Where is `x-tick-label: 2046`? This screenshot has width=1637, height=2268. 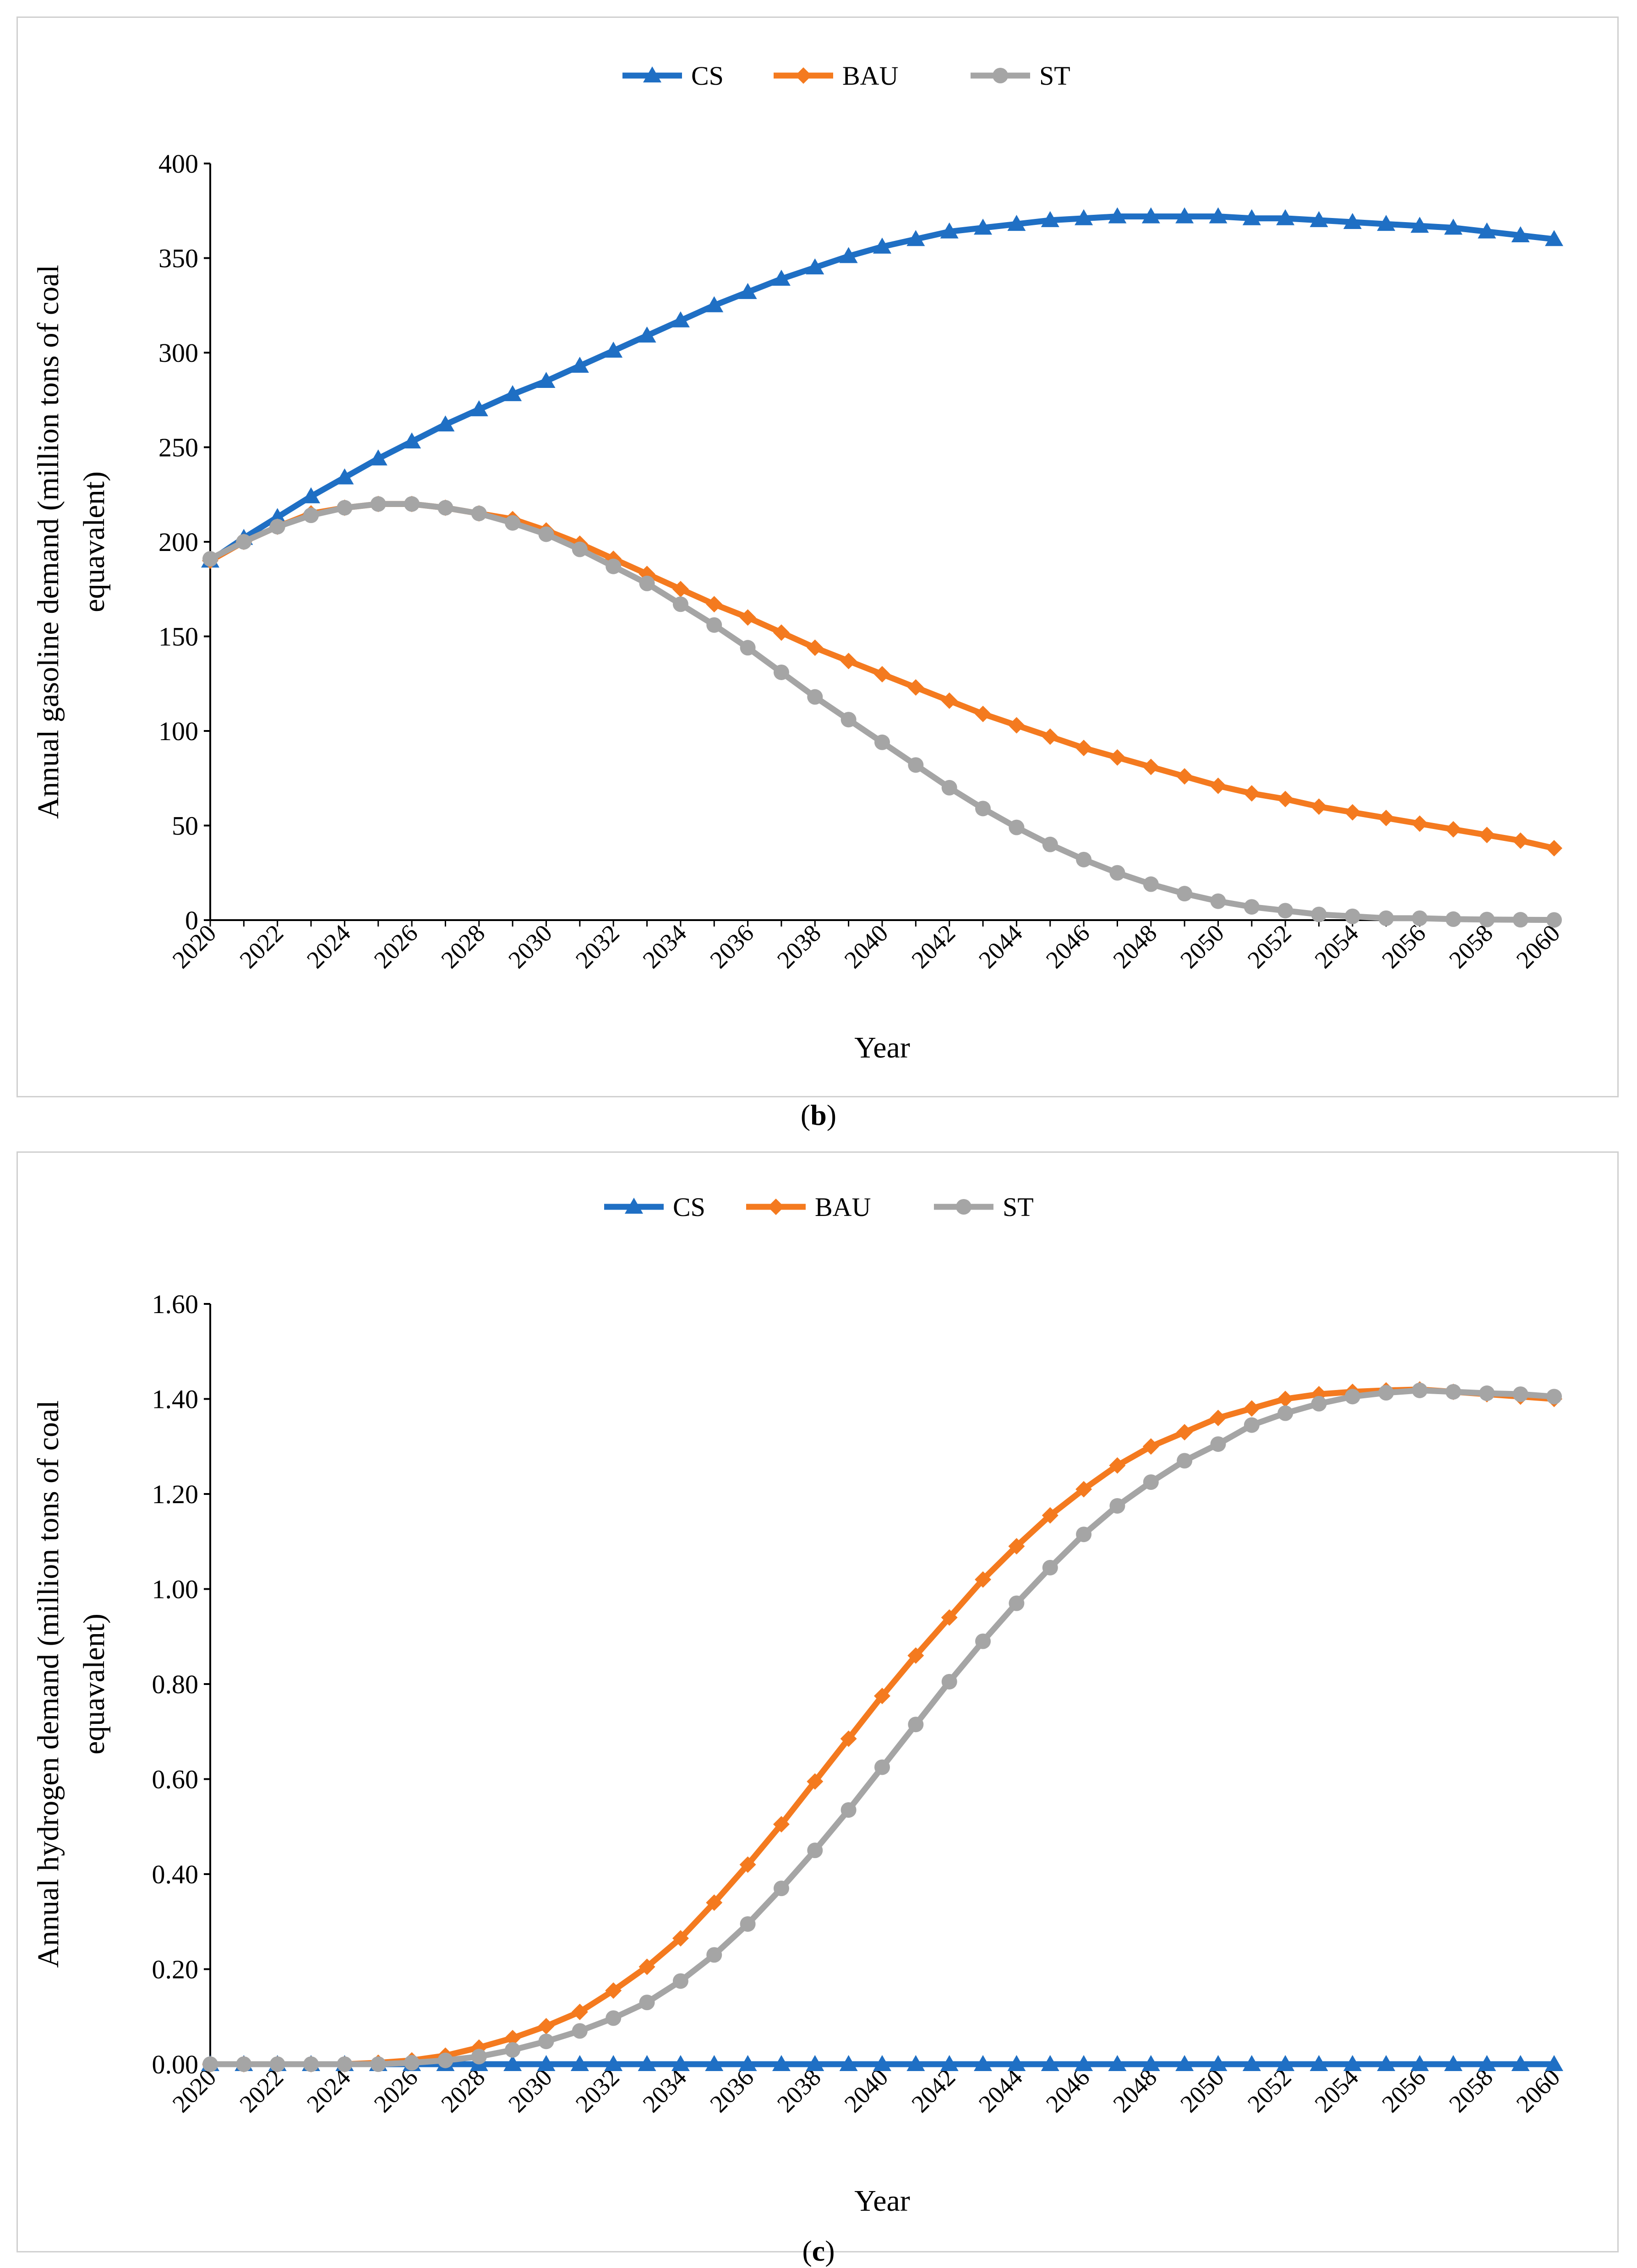
x-tick-label: 2046 is located at coordinates (1068, 946).